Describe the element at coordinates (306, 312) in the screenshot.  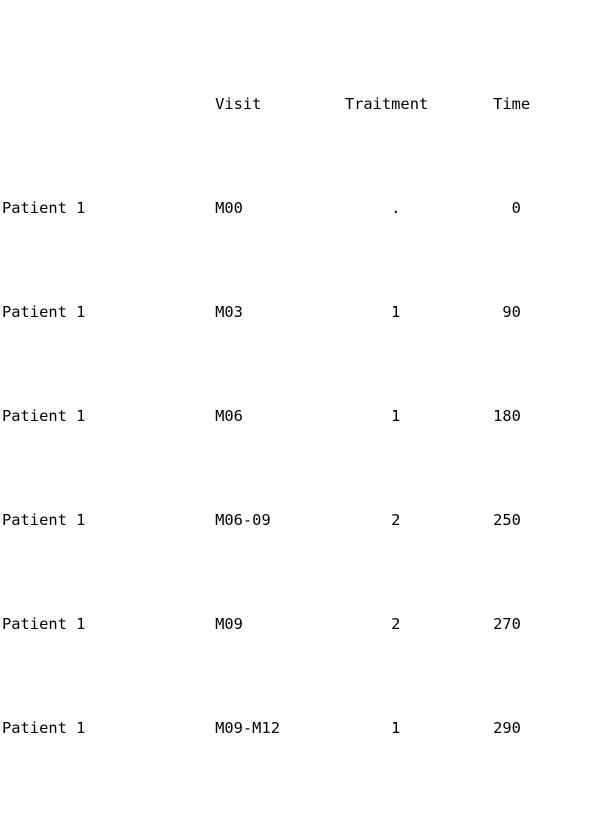
I see `table-row: Patient 1 M03 1 90` at that location.